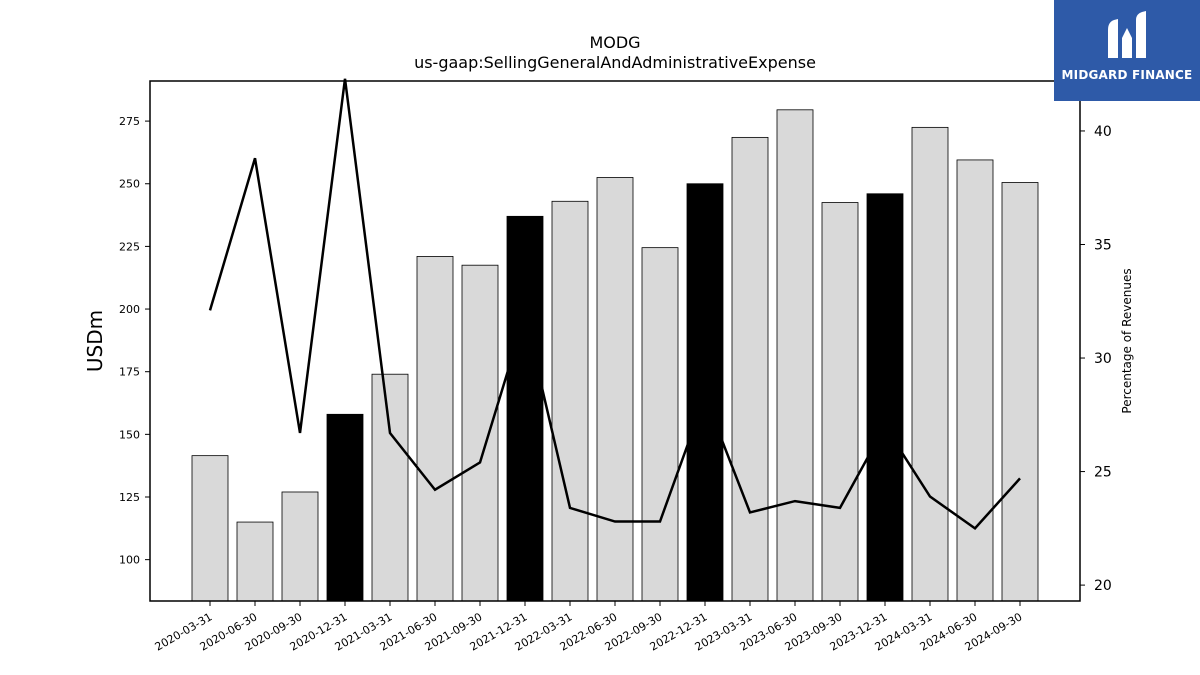  I want to click on midgard-logo-mark-icon, so click(1127, 34).